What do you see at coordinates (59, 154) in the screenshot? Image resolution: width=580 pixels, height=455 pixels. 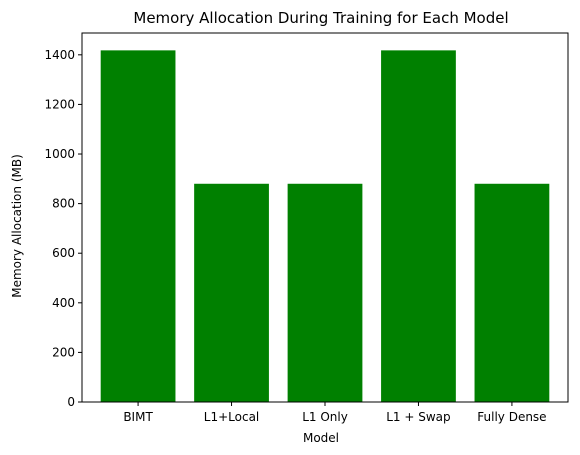 I see `y-tick-label-5: 1000` at bounding box center [59, 154].